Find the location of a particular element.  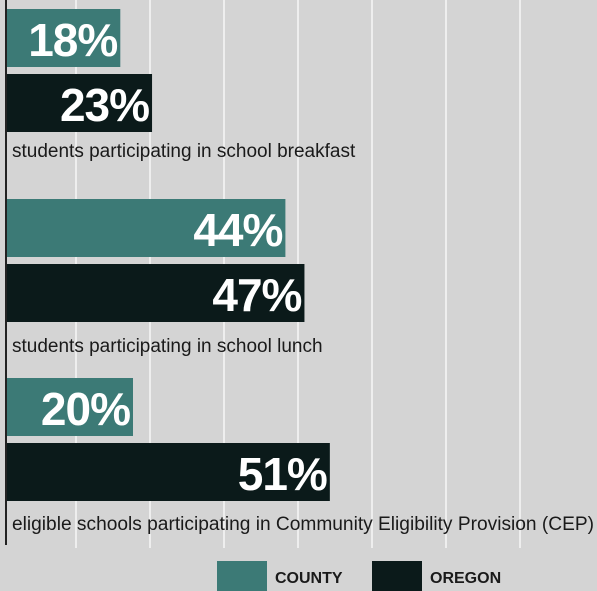

value-label-oregon-1: 23% is located at coordinates (104, 105).